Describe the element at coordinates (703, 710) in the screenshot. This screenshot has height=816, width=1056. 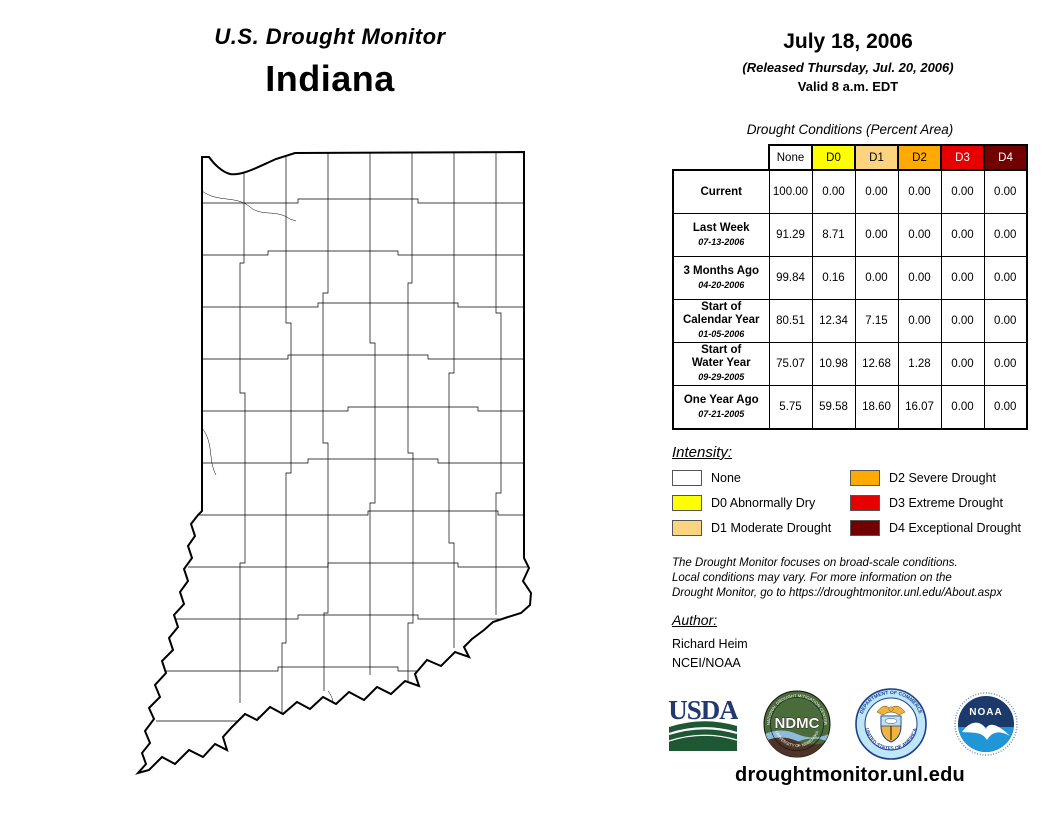
I see `usda-logo-text: USDA` at that location.